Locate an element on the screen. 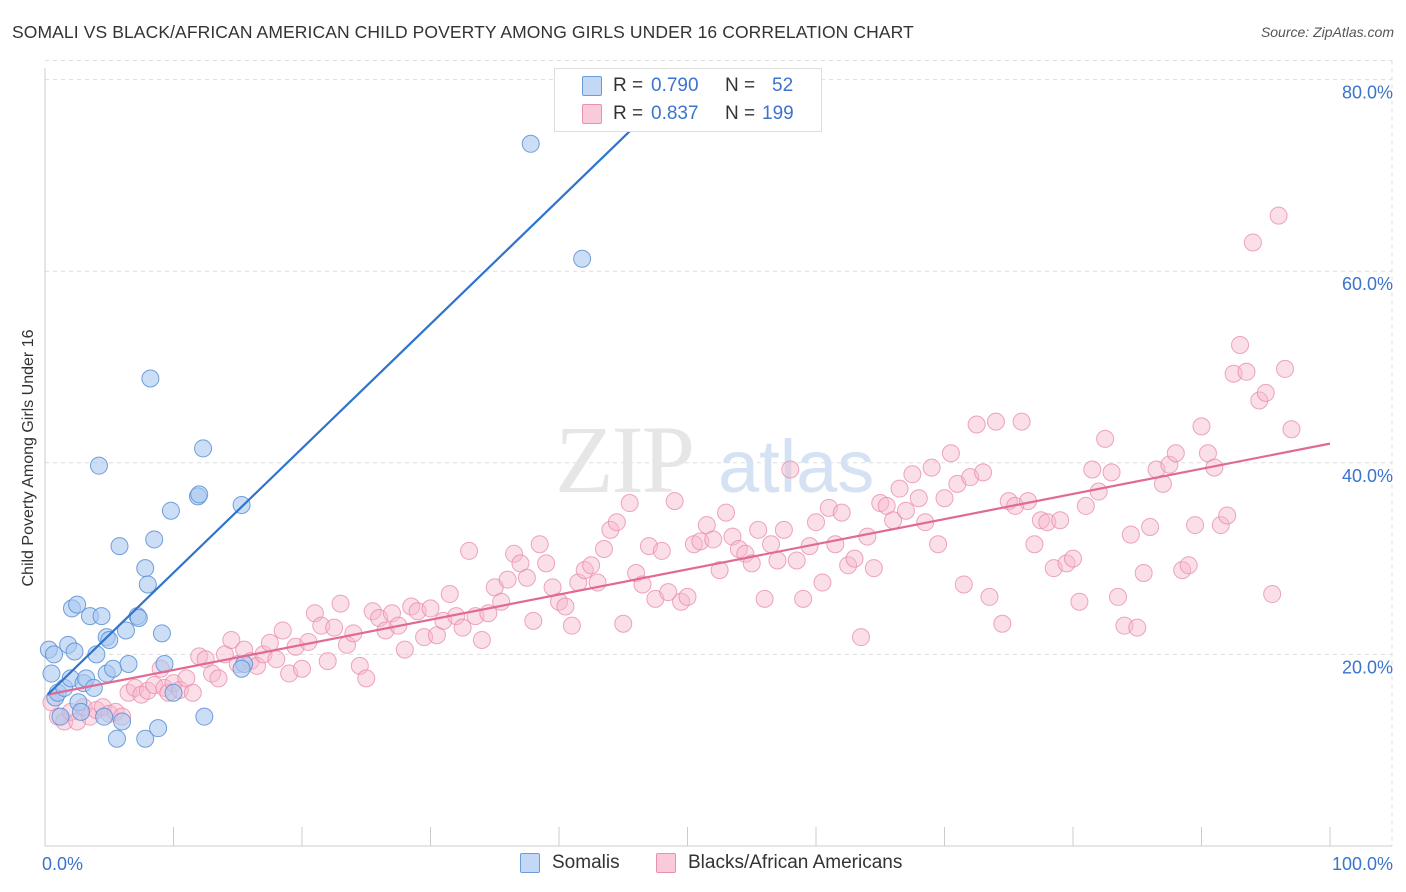 The height and width of the screenshot is (892, 1406). stat-n-value: 199 is located at coordinates (778, 113).